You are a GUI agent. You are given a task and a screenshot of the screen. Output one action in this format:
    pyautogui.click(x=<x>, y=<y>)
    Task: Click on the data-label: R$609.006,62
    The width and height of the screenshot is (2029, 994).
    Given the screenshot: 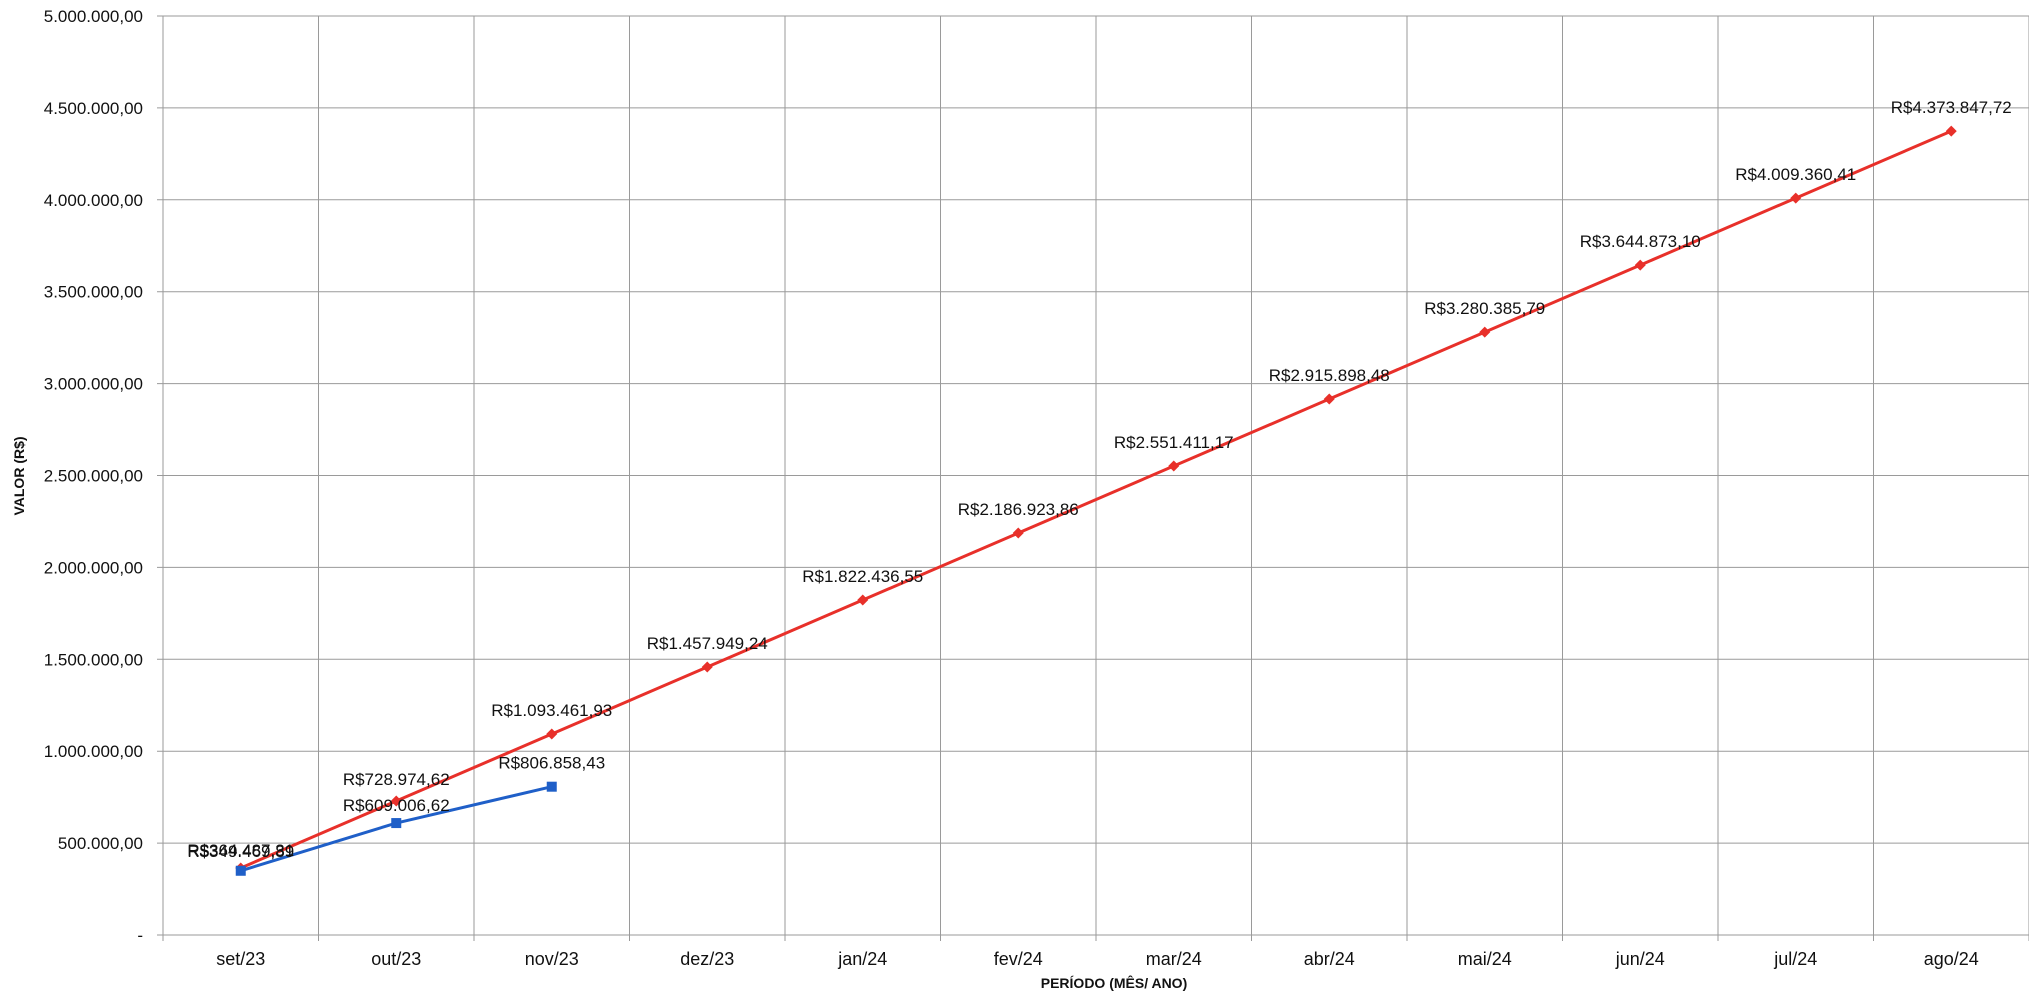 What is the action you would take?
    pyautogui.click(x=396, y=805)
    